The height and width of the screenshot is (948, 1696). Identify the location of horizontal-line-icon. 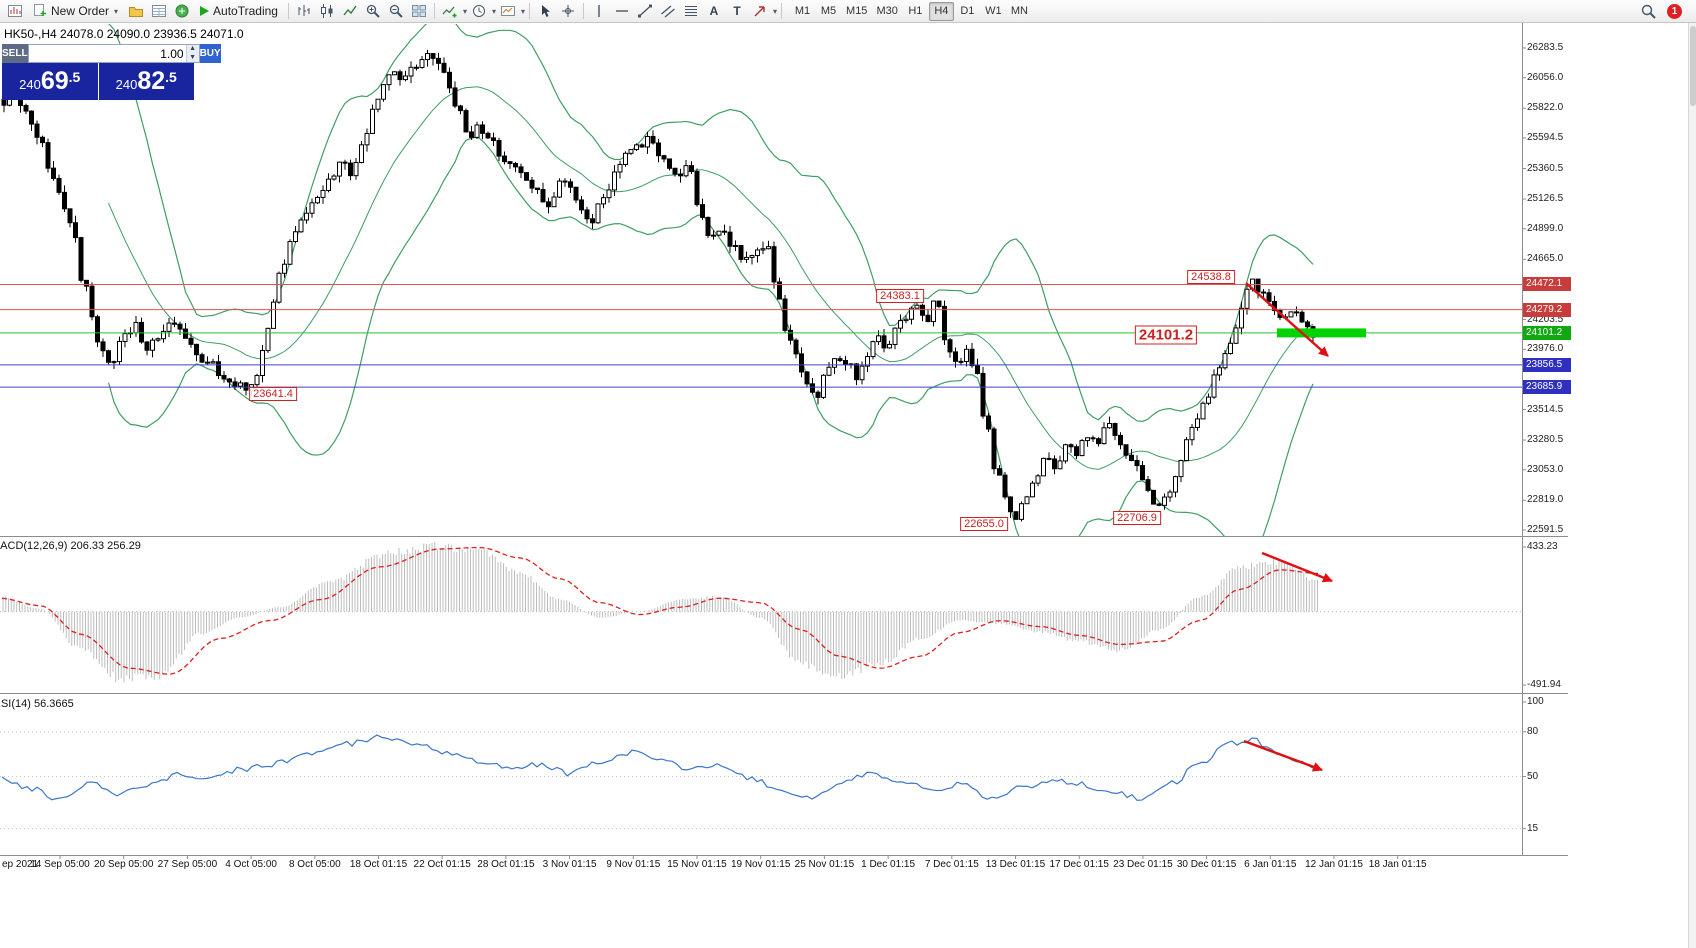
(622, 11).